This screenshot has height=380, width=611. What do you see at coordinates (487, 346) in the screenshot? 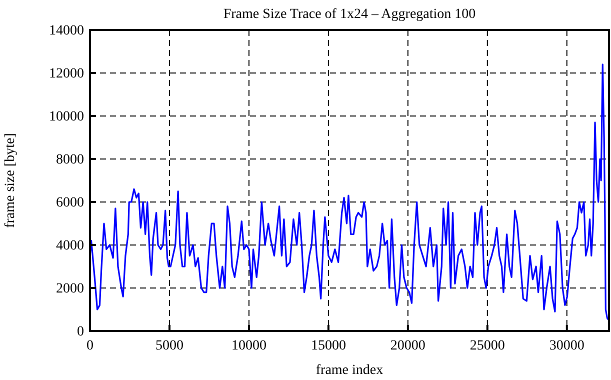
I see `x-tick-label: 25000` at bounding box center [487, 346].